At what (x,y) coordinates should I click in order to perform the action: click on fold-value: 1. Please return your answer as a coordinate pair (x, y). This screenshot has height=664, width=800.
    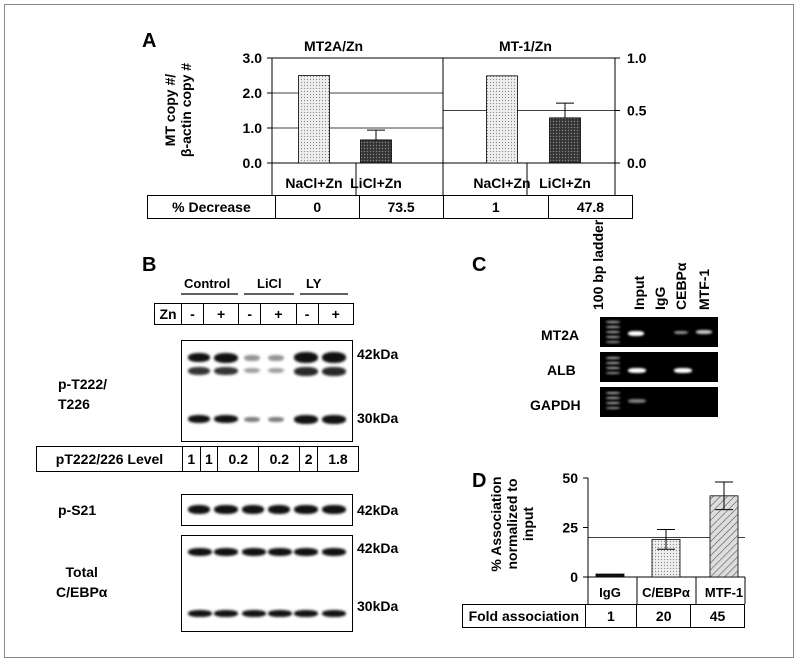
    Looking at the image, I should click on (611, 616).